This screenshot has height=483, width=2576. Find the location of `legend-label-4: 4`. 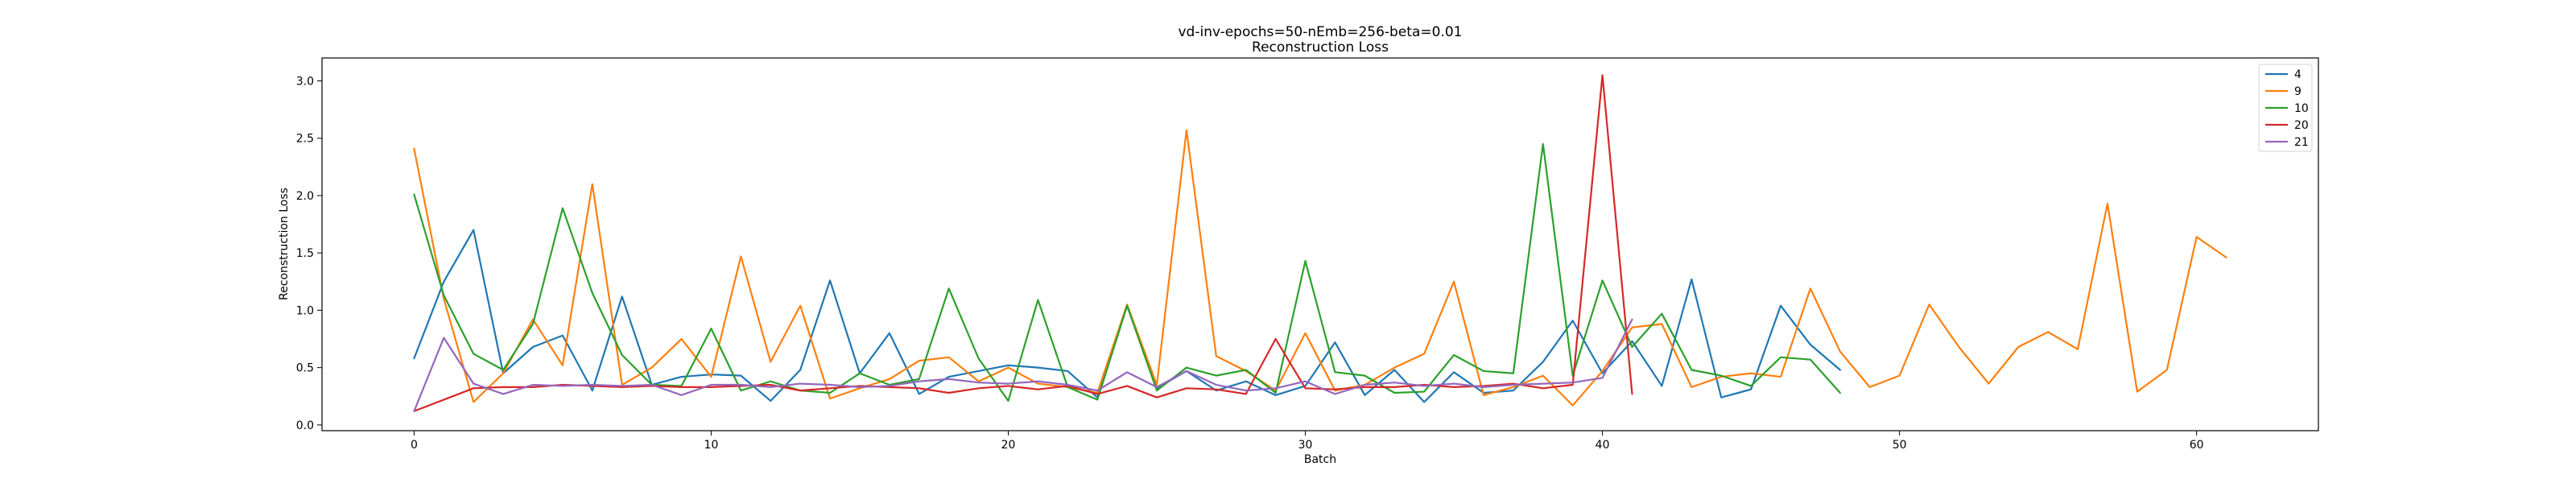

legend-label-4: 4 is located at coordinates (2297, 74).